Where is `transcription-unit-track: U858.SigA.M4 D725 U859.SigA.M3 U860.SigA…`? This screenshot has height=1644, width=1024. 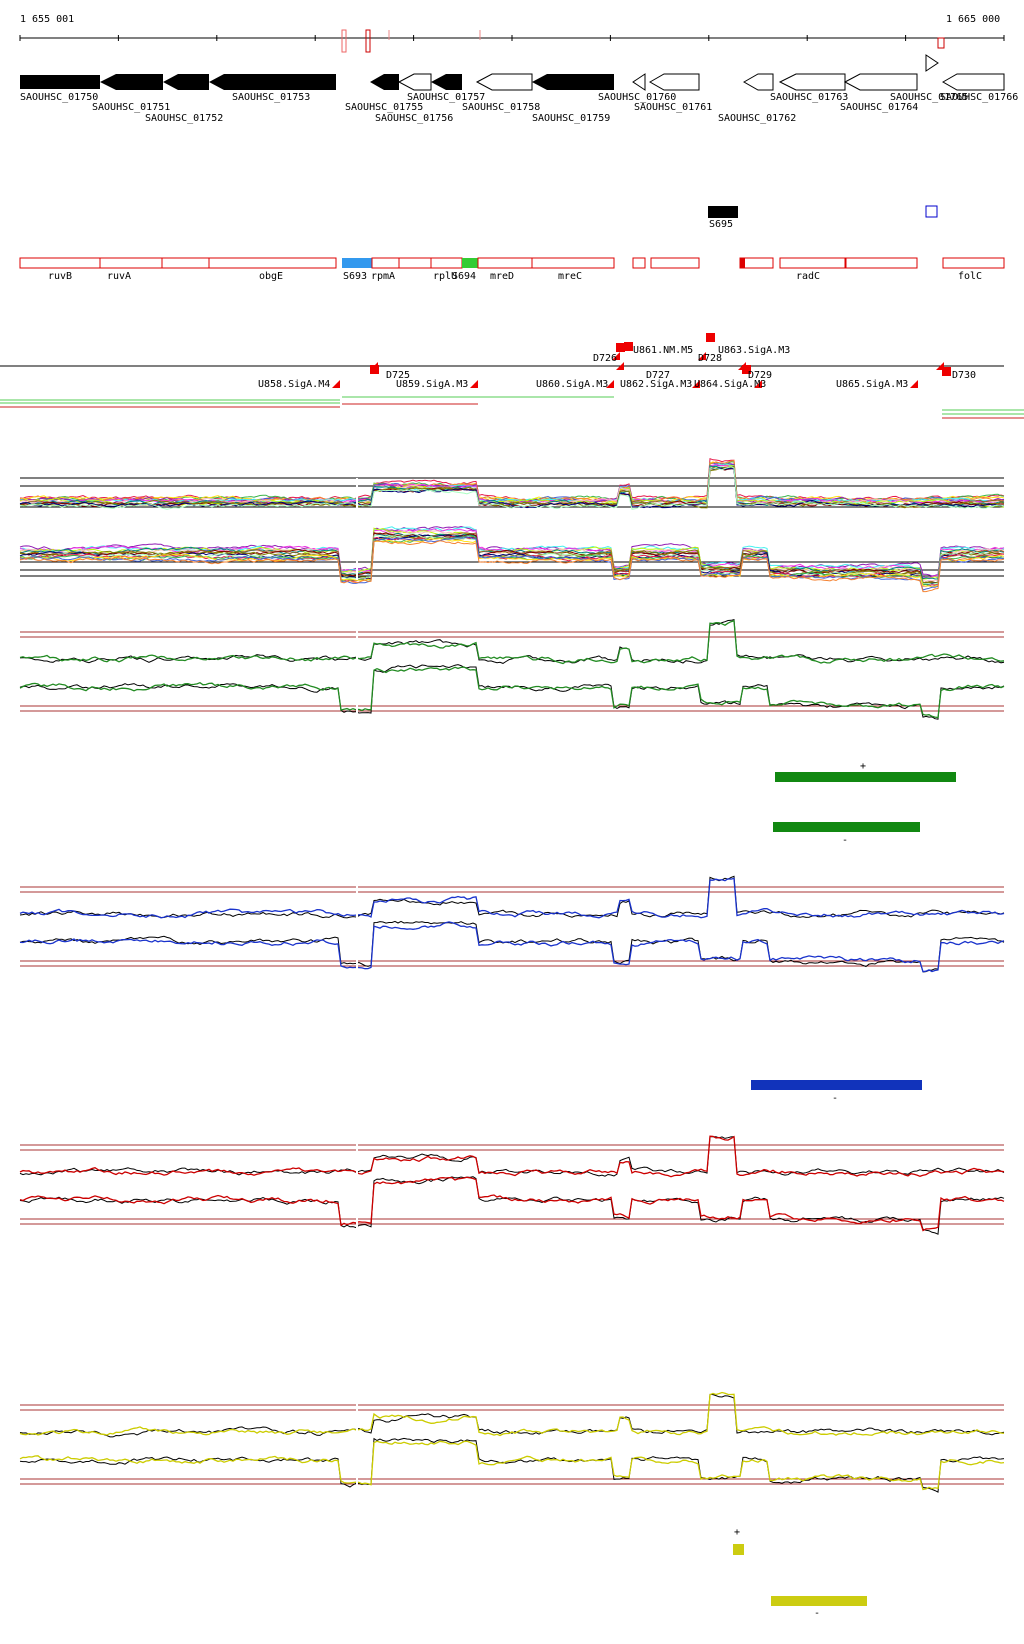
transcription-unit-track: U858.SigA.M4 D725 U859.SigA.M3 U860.SigA… is located at coordinates (512, 376).